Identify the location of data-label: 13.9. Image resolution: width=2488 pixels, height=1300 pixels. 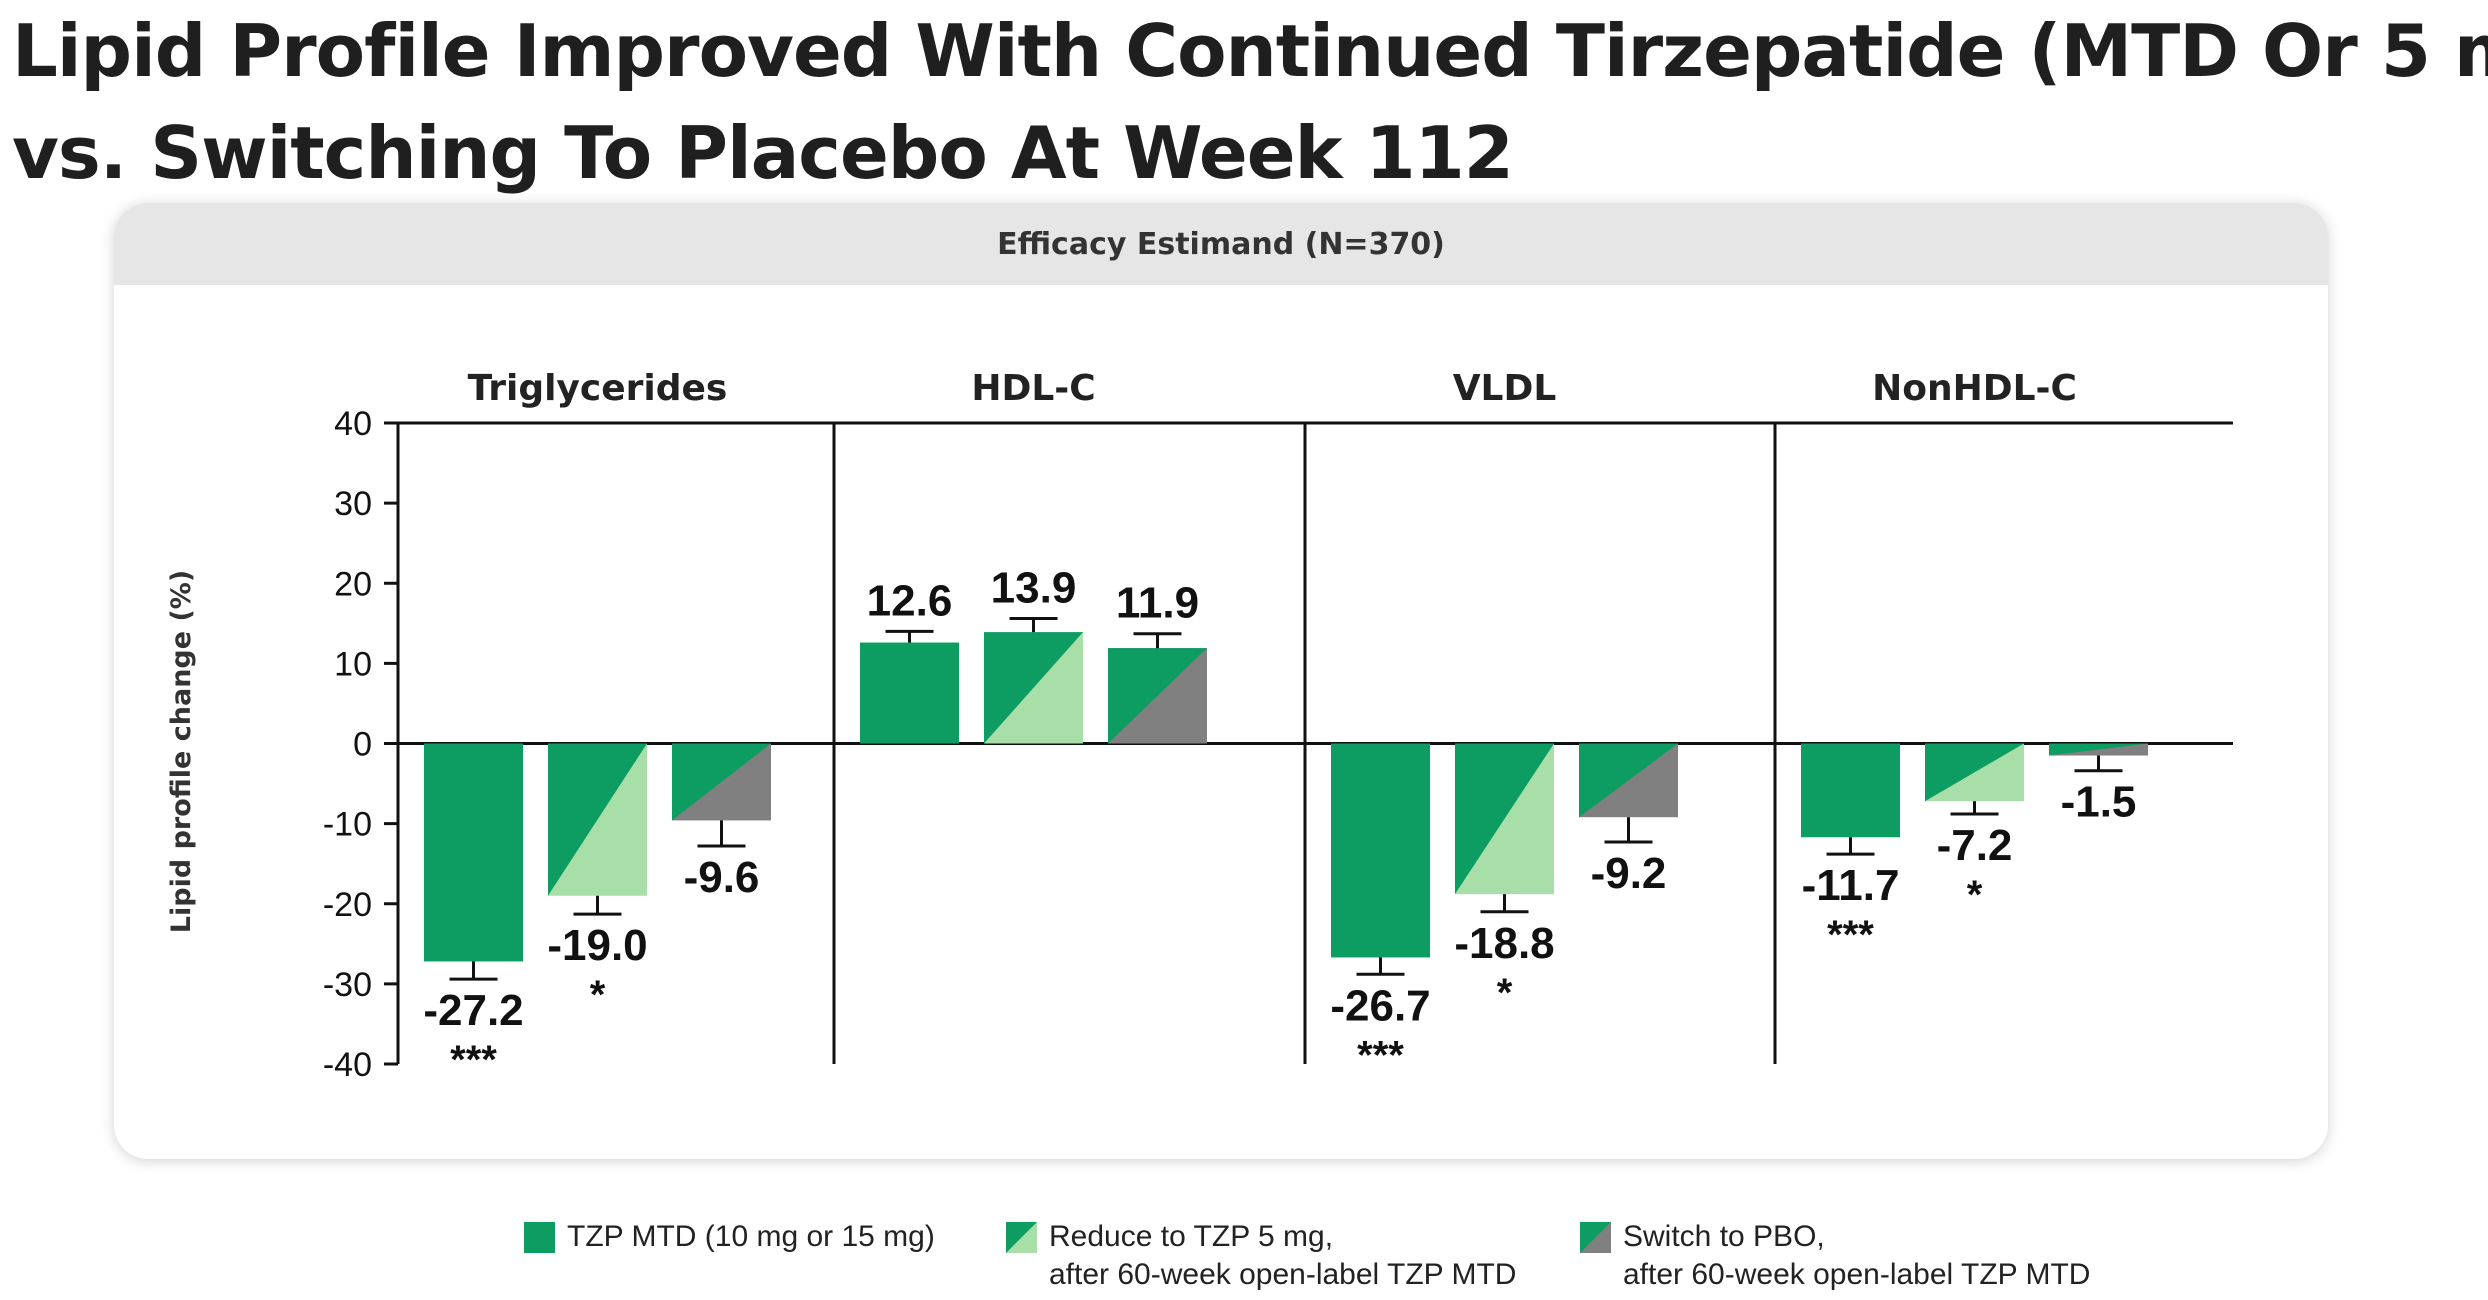
(1034, 588).